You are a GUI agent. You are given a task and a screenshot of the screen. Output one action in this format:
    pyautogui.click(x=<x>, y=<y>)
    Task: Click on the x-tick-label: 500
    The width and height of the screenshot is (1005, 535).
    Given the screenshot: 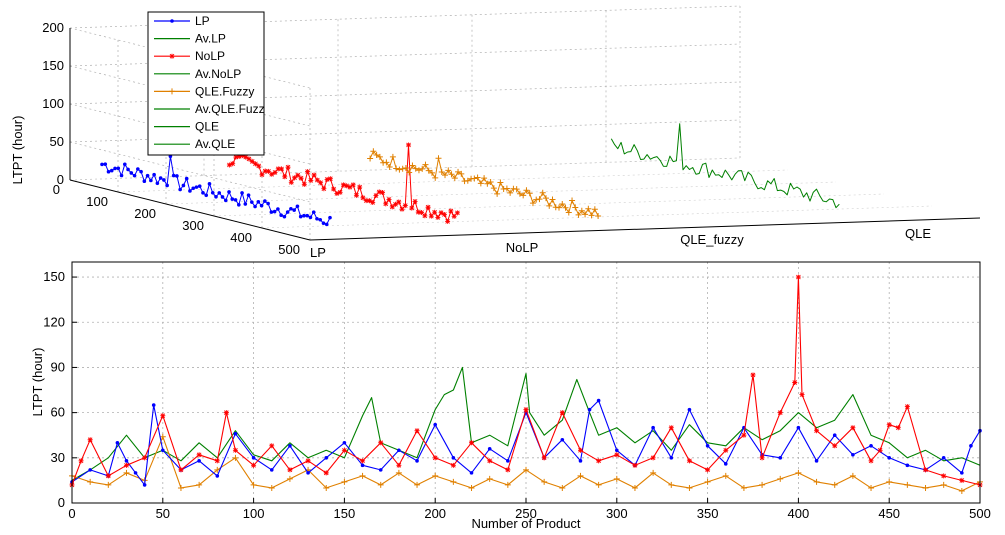 What is the action you would take?
    pyautogui.click(x=980, y=513)
    